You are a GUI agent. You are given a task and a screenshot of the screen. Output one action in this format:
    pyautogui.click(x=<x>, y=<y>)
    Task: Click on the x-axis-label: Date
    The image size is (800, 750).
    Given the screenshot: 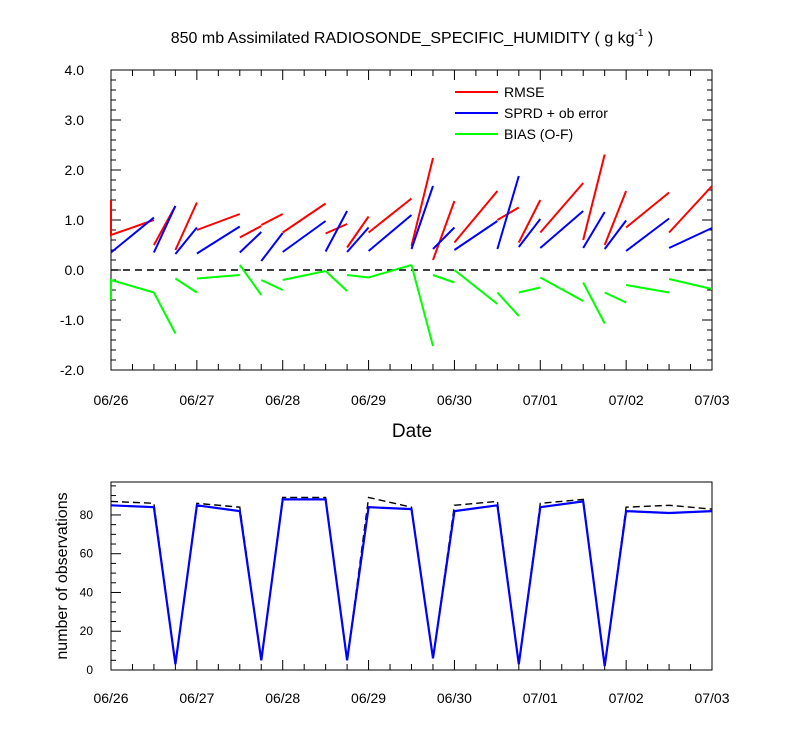 What is the action you would take?
    pyautogui.click(x=412, y=431)
    